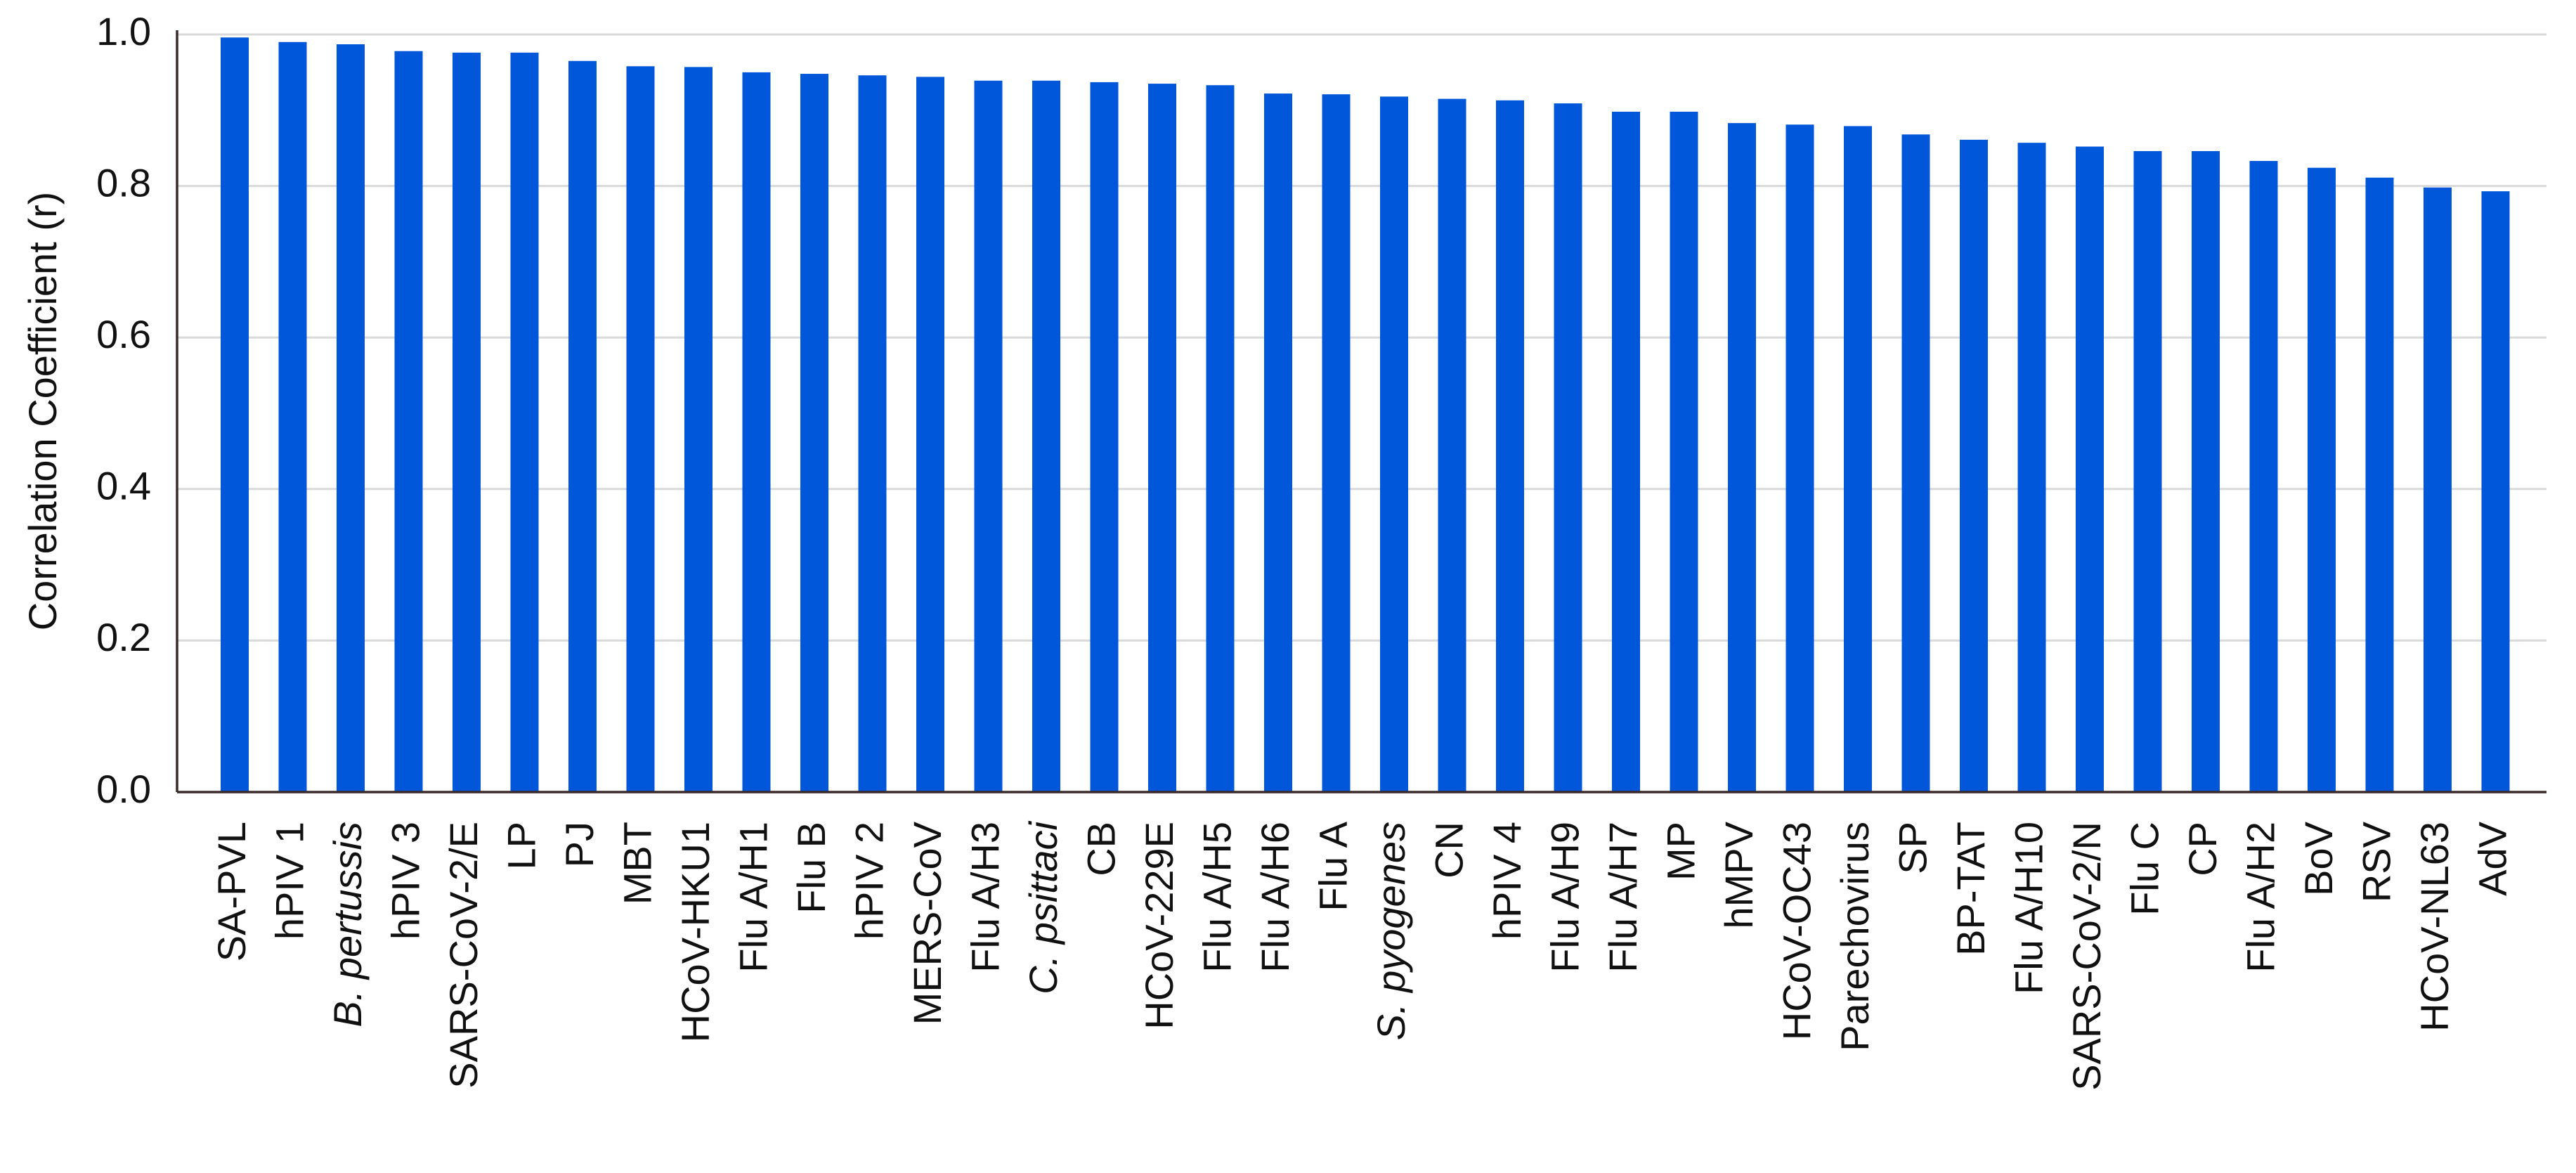  What do you see at coordinates (2318, 858) in the screenshot?
I see `x-tick-label: BoV` at bounding box center [2318, 858].